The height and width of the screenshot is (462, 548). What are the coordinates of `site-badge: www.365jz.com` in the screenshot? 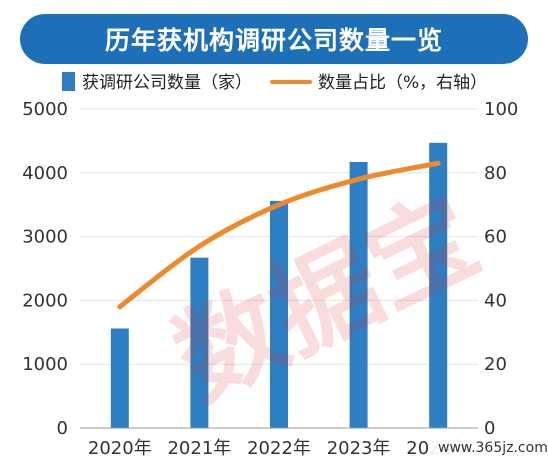 It's located at (489, 447).